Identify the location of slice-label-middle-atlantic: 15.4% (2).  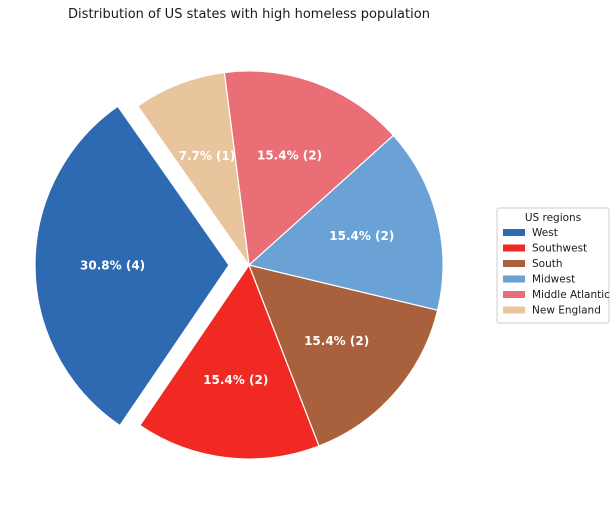
(289, 155).